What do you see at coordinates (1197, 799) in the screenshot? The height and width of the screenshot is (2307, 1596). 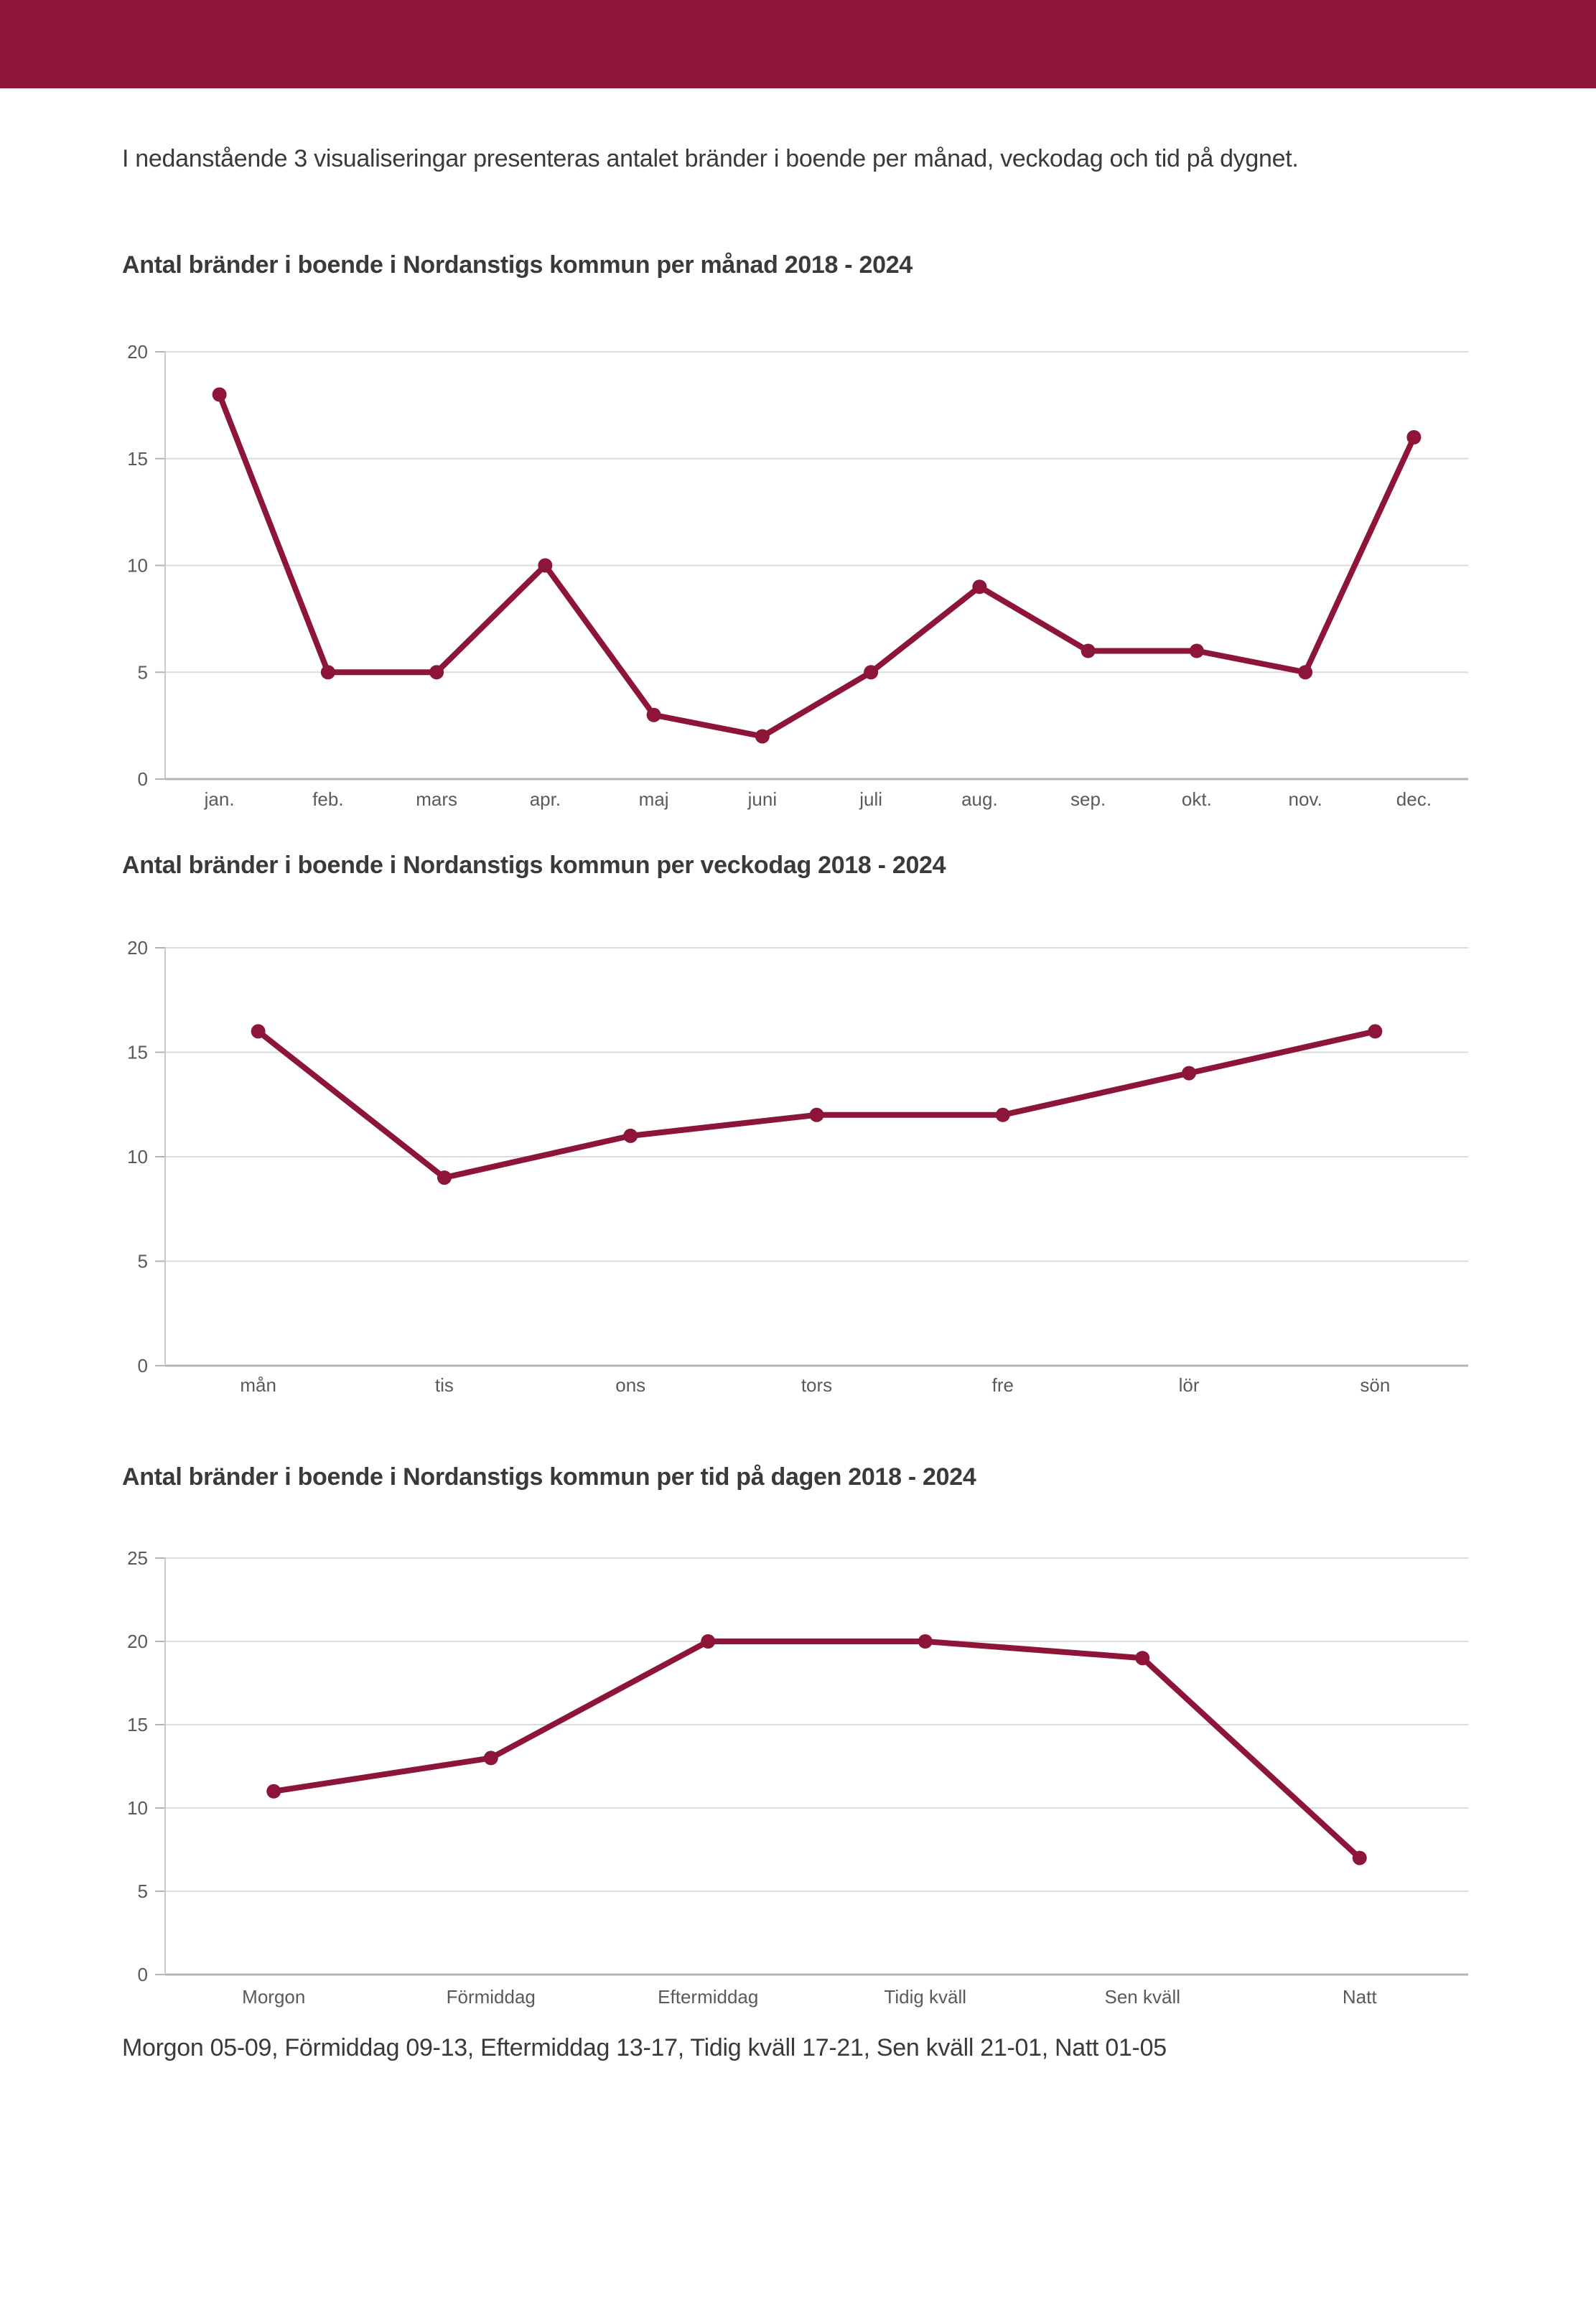 I see `svg-text: okt.` at bounding box center [1197, 799].